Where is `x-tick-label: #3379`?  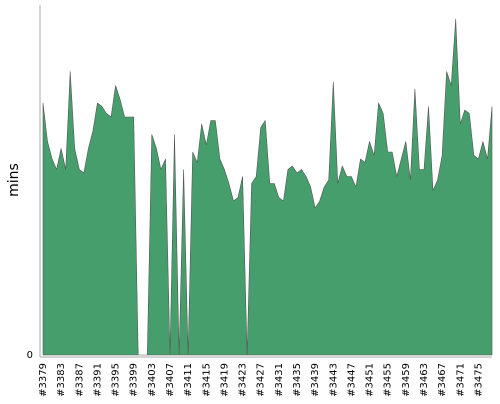 x-tick-label: #3379 is located at coordinates (43, 380).